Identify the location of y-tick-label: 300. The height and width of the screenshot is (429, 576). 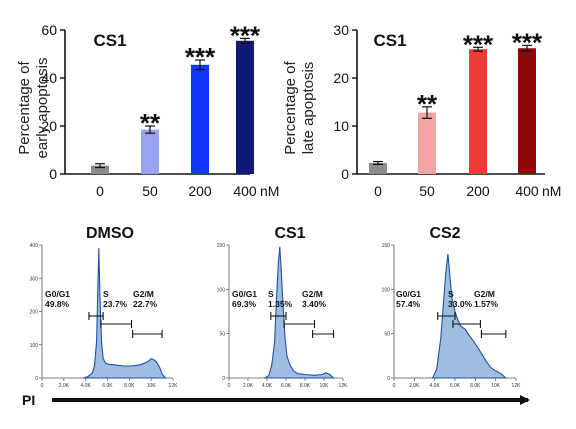
(34, 279).